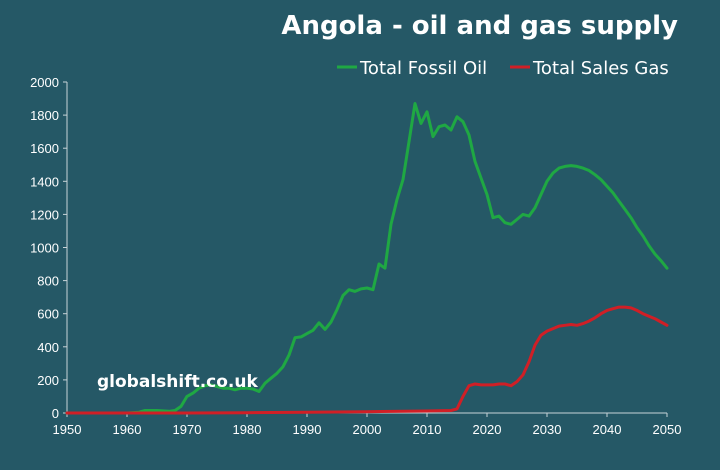  I want to click on y-tick-label: 200, so click(48, 380).